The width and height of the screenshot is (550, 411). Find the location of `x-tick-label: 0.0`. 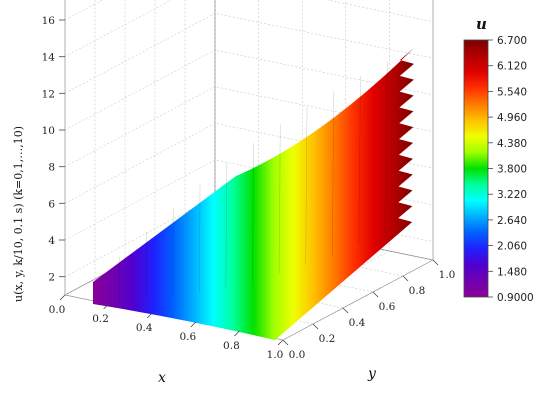

x-tick-label: 0.0 is located at coordinates (57, 310).